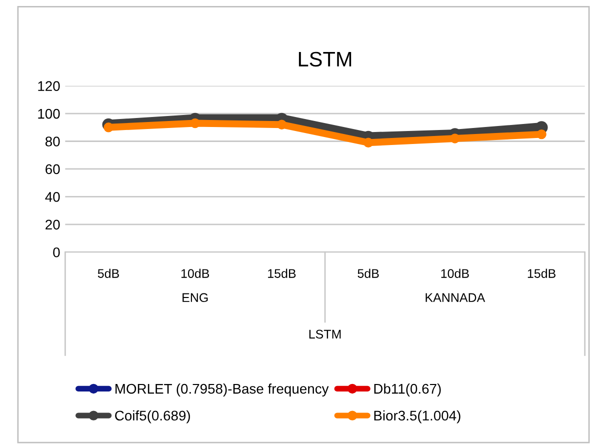  What do you see at coordinates (49, 113) in the screenshot?
I see `y-tick-label: 100` at bounding box center [49, 113].